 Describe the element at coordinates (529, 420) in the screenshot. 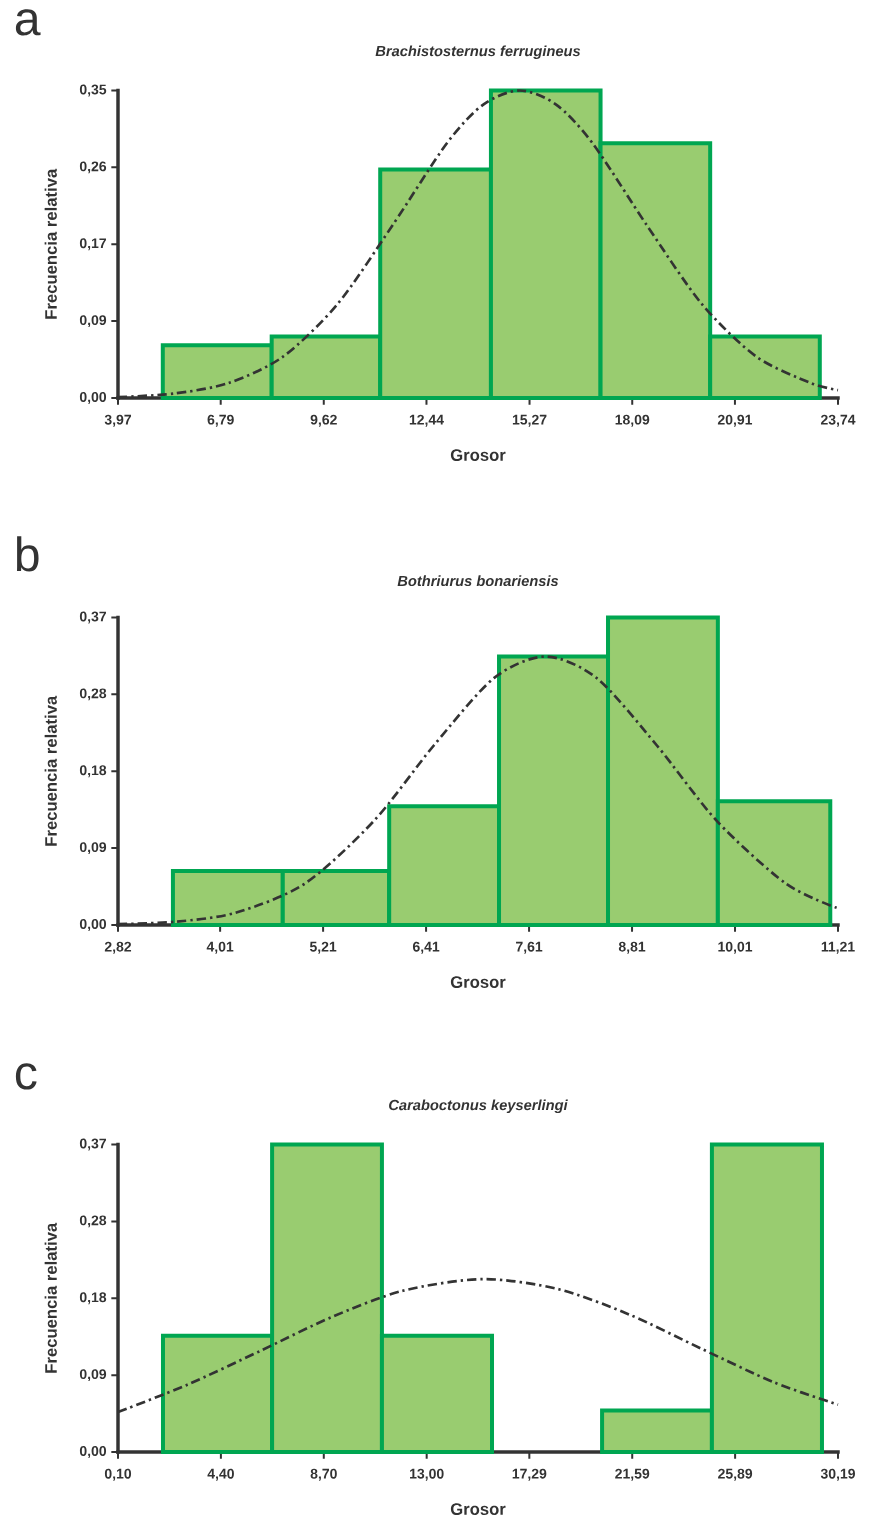

I see `x-tick-label: 15,27` at that location.